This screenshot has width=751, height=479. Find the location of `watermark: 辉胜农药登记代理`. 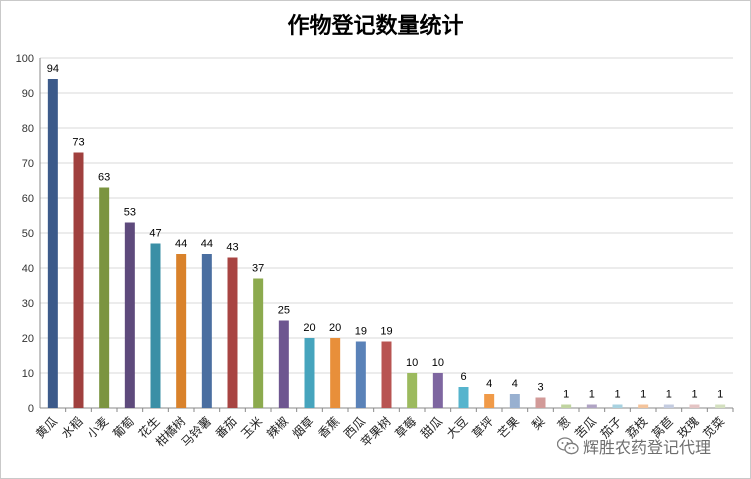

watermark: 辉胜农药登记代理 is located at coordinates (634, 446).